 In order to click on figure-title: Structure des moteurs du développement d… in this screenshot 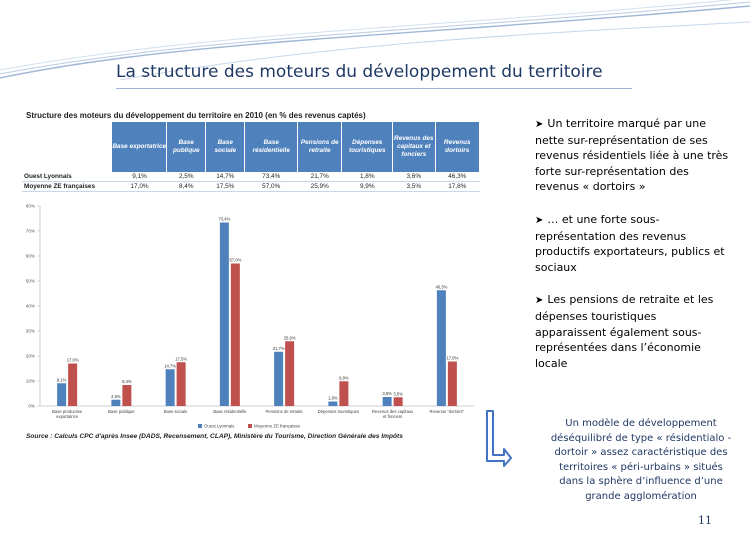, I will do `click(196, 115)`.